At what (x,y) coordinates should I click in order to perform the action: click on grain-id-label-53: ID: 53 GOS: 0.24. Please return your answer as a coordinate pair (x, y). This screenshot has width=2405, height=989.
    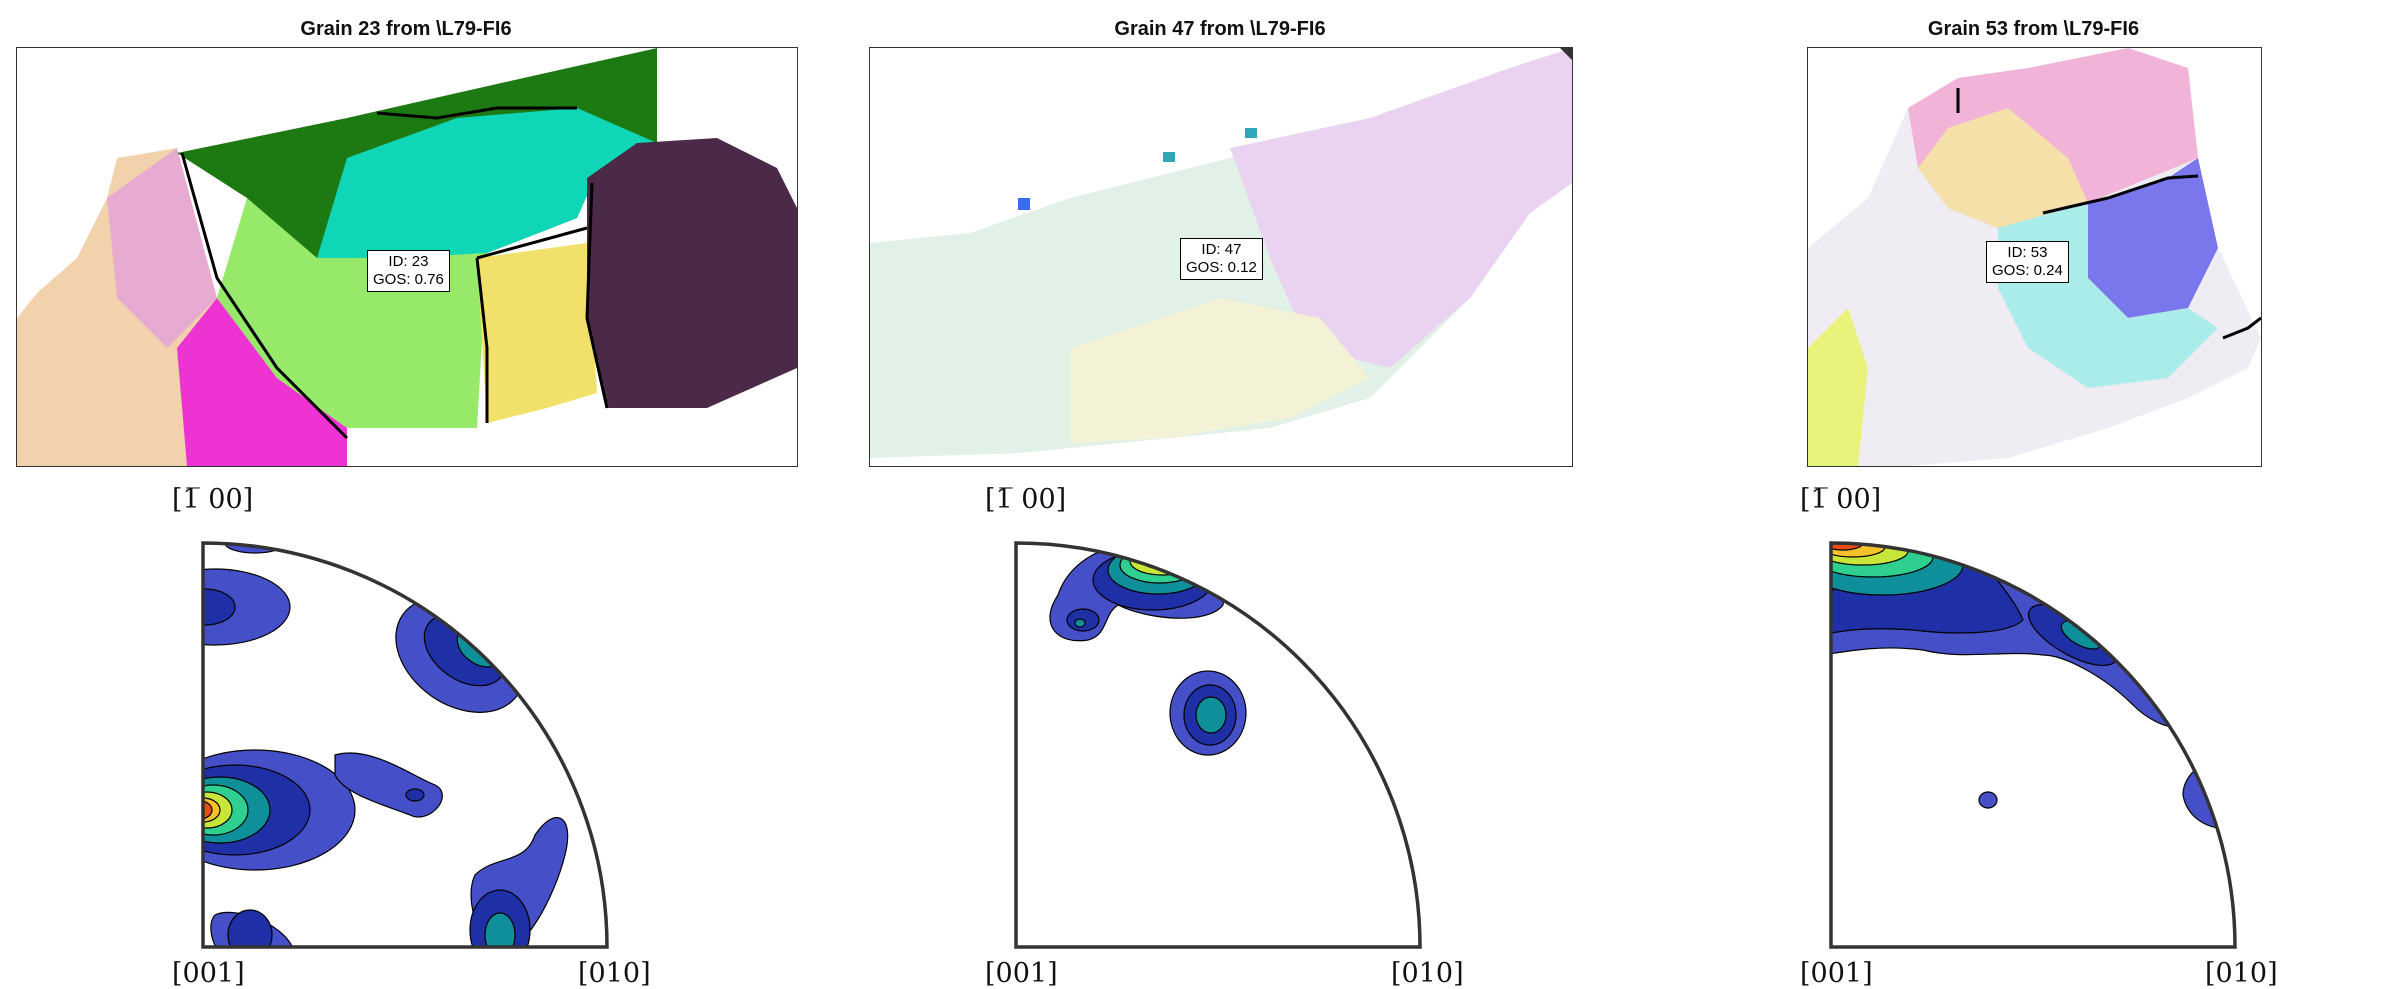
    Looking at the image, I should click on (2027, 262).